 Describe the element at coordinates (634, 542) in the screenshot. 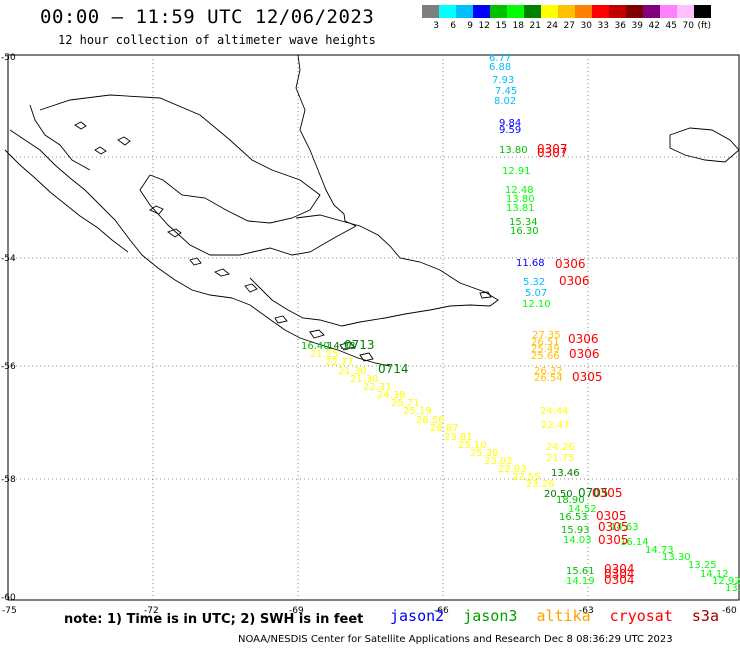

I see `reading: 16.14` at that location.